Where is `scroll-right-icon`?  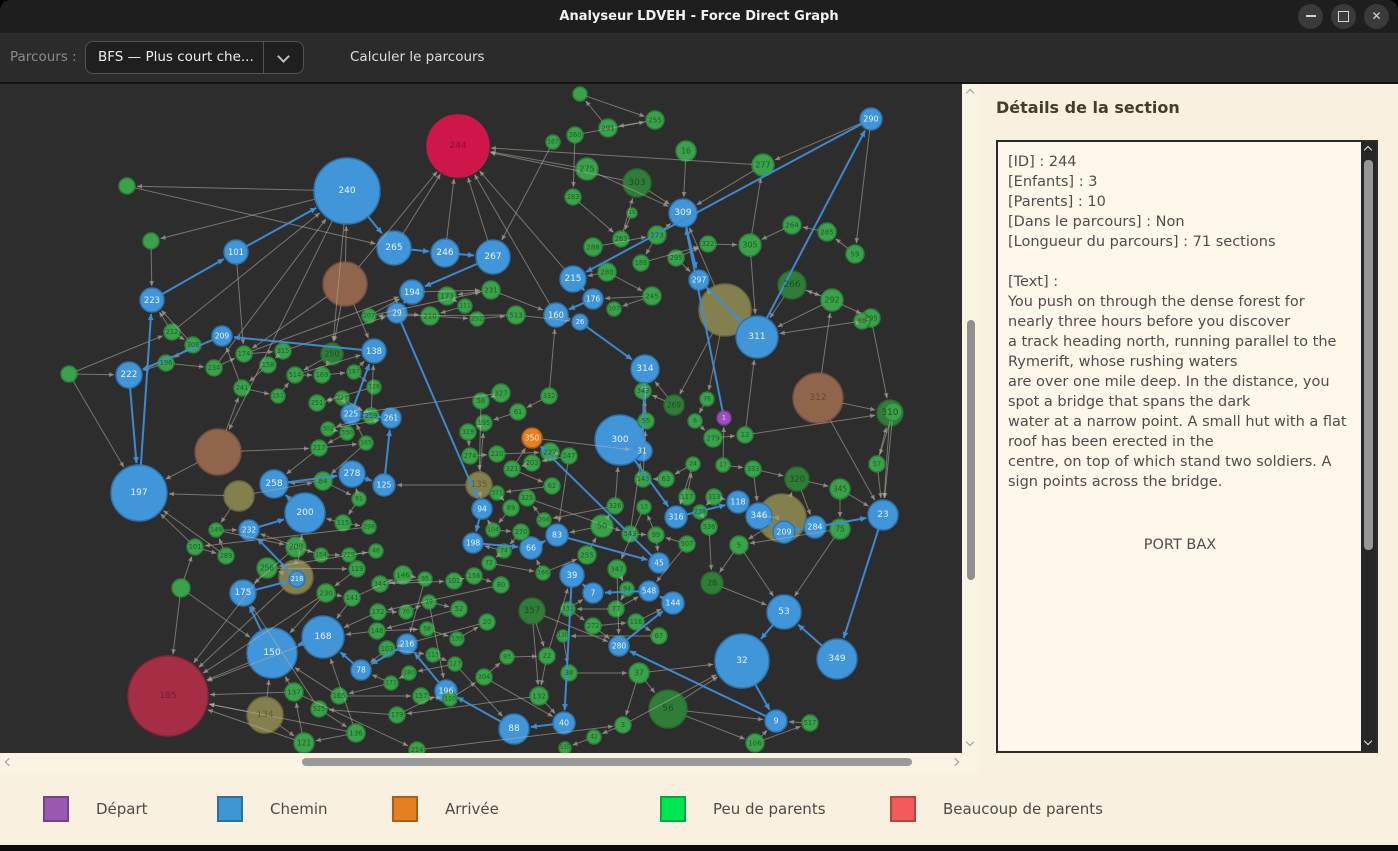
scroll-right-icon is located at coordinates (955, 762).